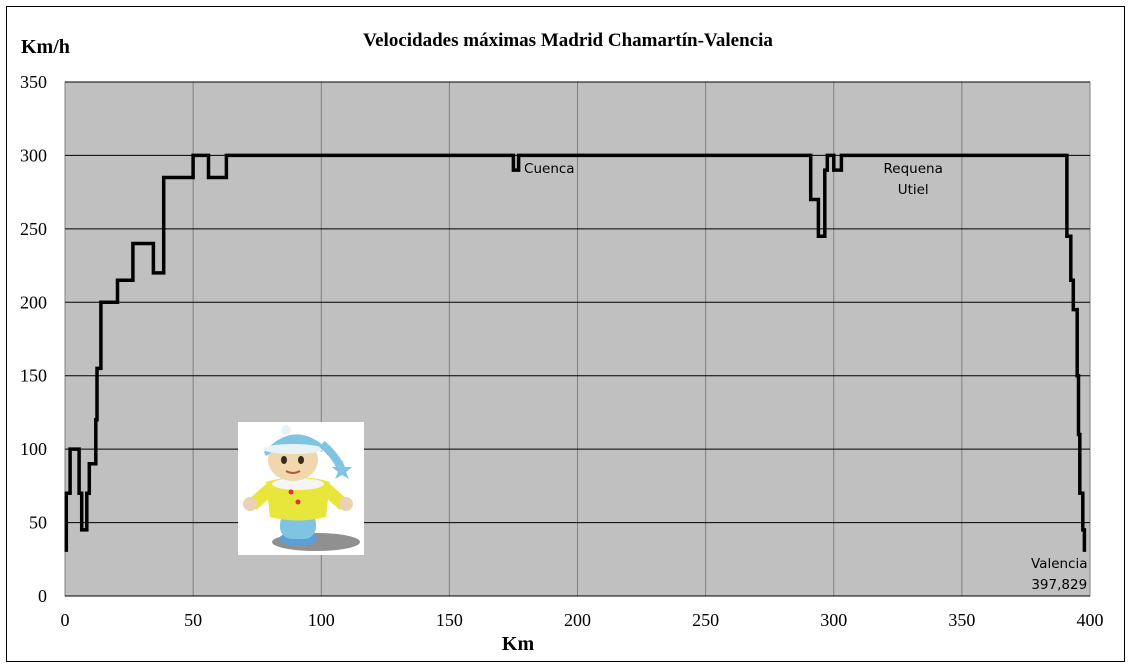 The image size is (1134, 672). Describe the element at coordinates (193, 620) in the screenshot. I see `x-tick-label: 50` at that location.